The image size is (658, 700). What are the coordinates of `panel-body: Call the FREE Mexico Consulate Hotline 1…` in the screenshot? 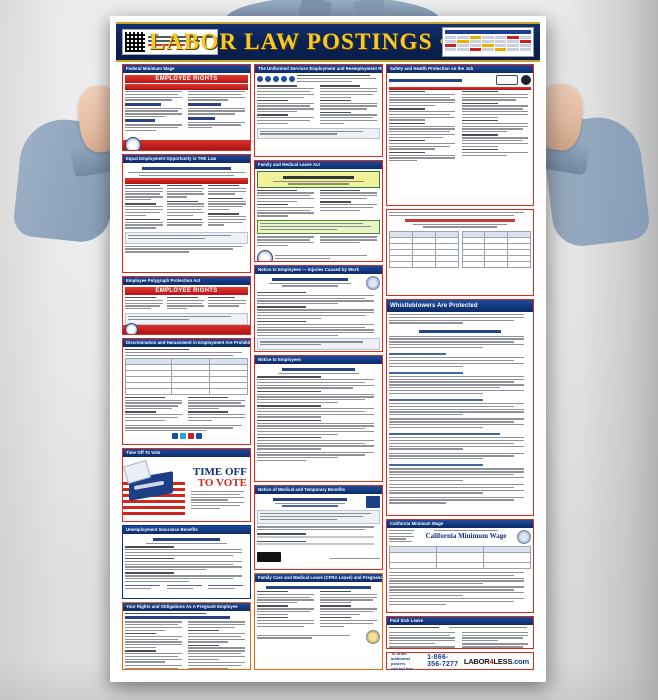 It's located at (460, 252).